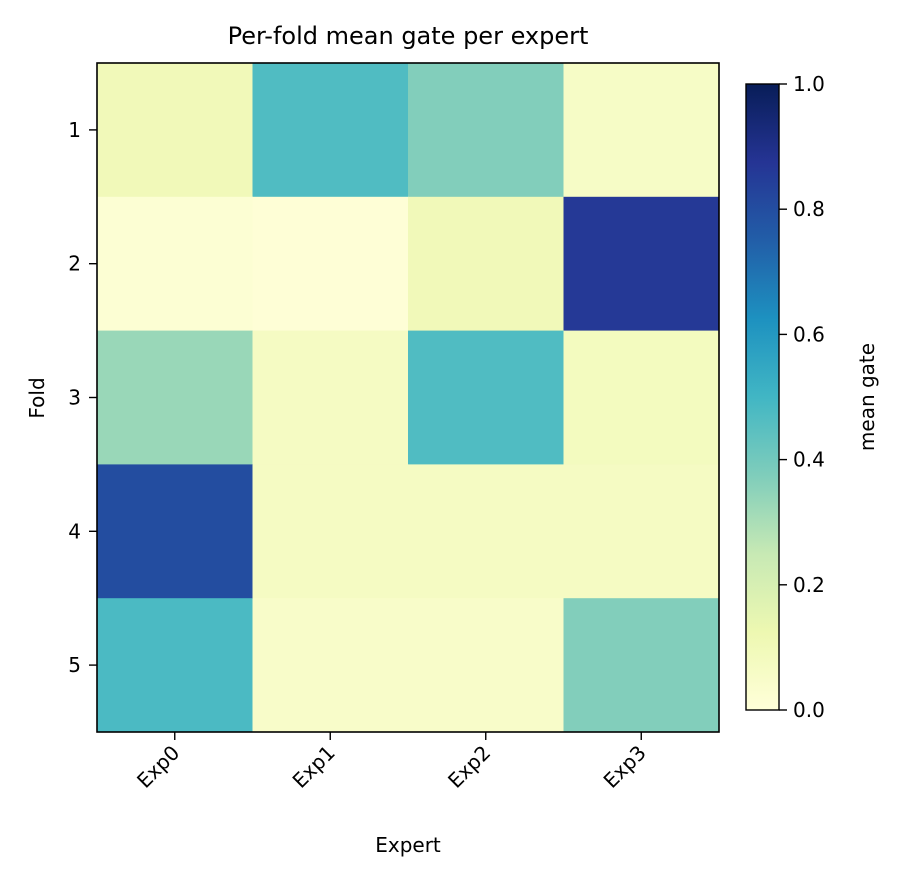 The image size is (899, 880). Describe the element at coordinates (37, 397) in the screenshot. I see `y-axis-label: Fold` at that location.